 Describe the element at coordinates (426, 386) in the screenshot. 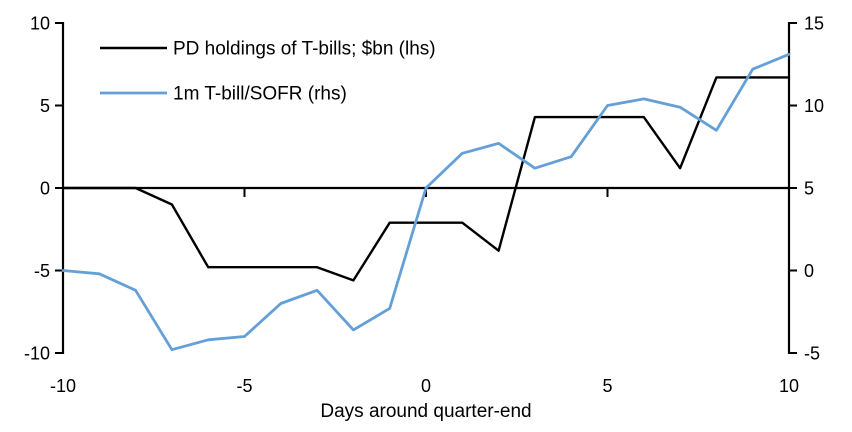

I see `x-axis-tick-label: 0` at that location.